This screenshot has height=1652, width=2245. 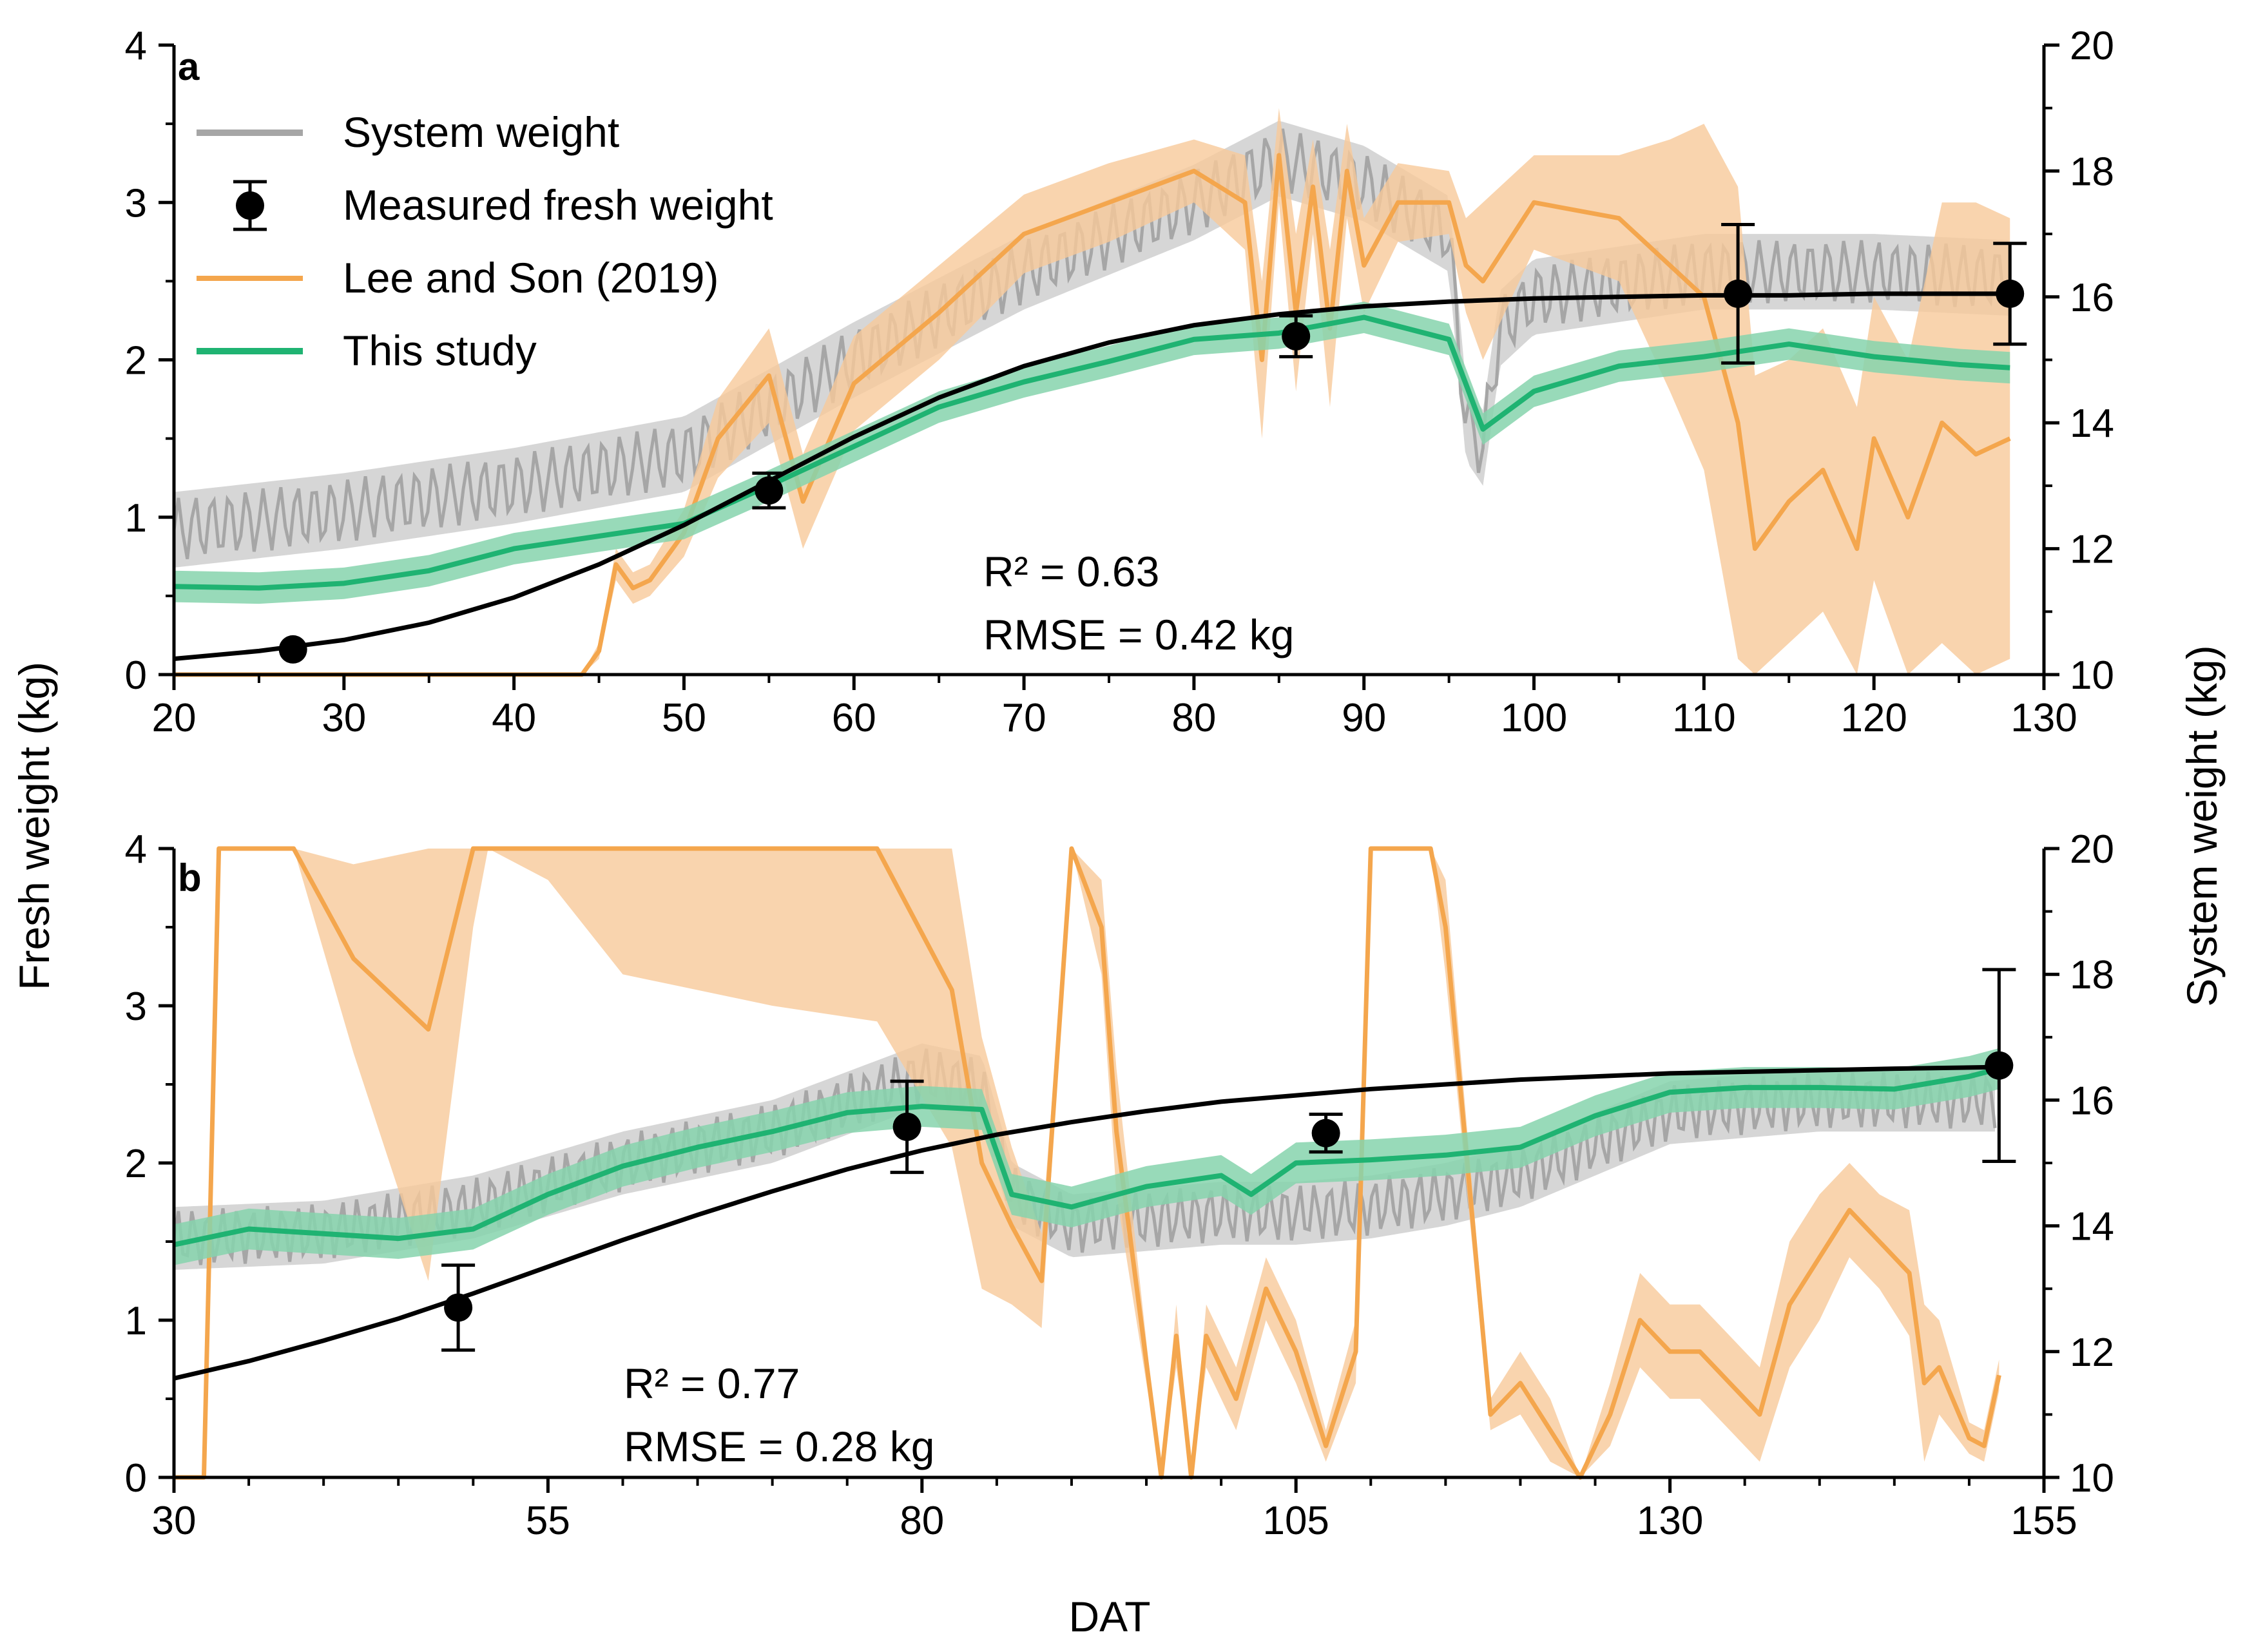 I want to click on x-tick-label-a-10: 120, so click(x=1873, y=718).